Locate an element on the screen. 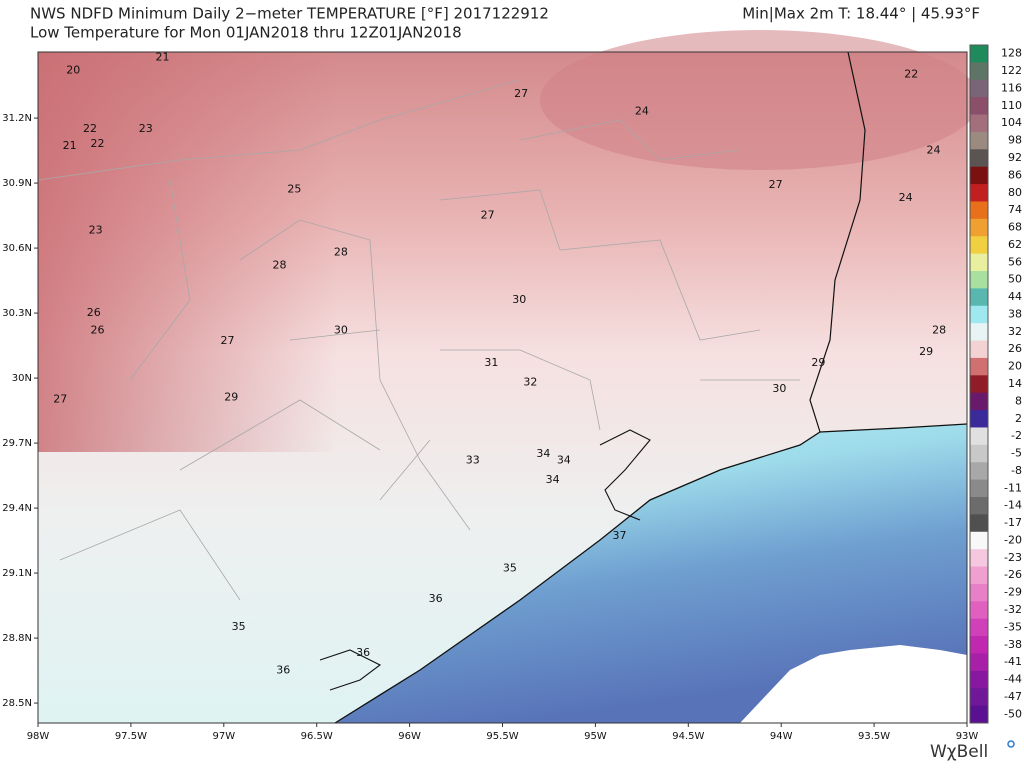 The width and height of the screenshot is (1024, 772). station-temp: 31 is located at coordinates (491, 362).